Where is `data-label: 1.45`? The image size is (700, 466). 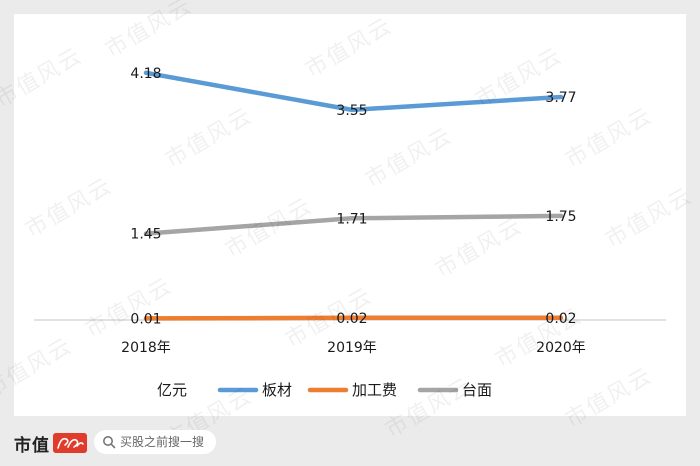
data-label: 1.45 is located at coordinates (145, 235).